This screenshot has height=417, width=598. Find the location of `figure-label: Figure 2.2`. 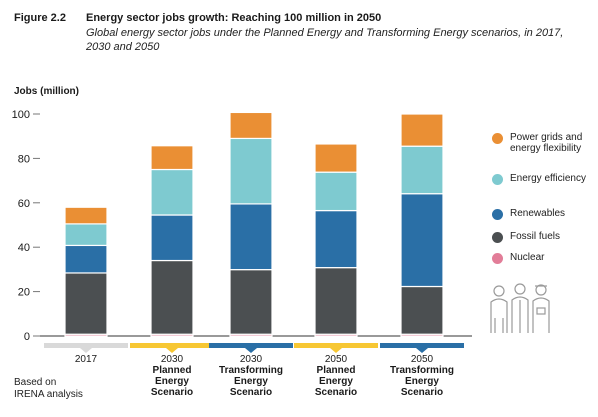

figure-label: Figure 2.2 is located at coordinates (40, 18).